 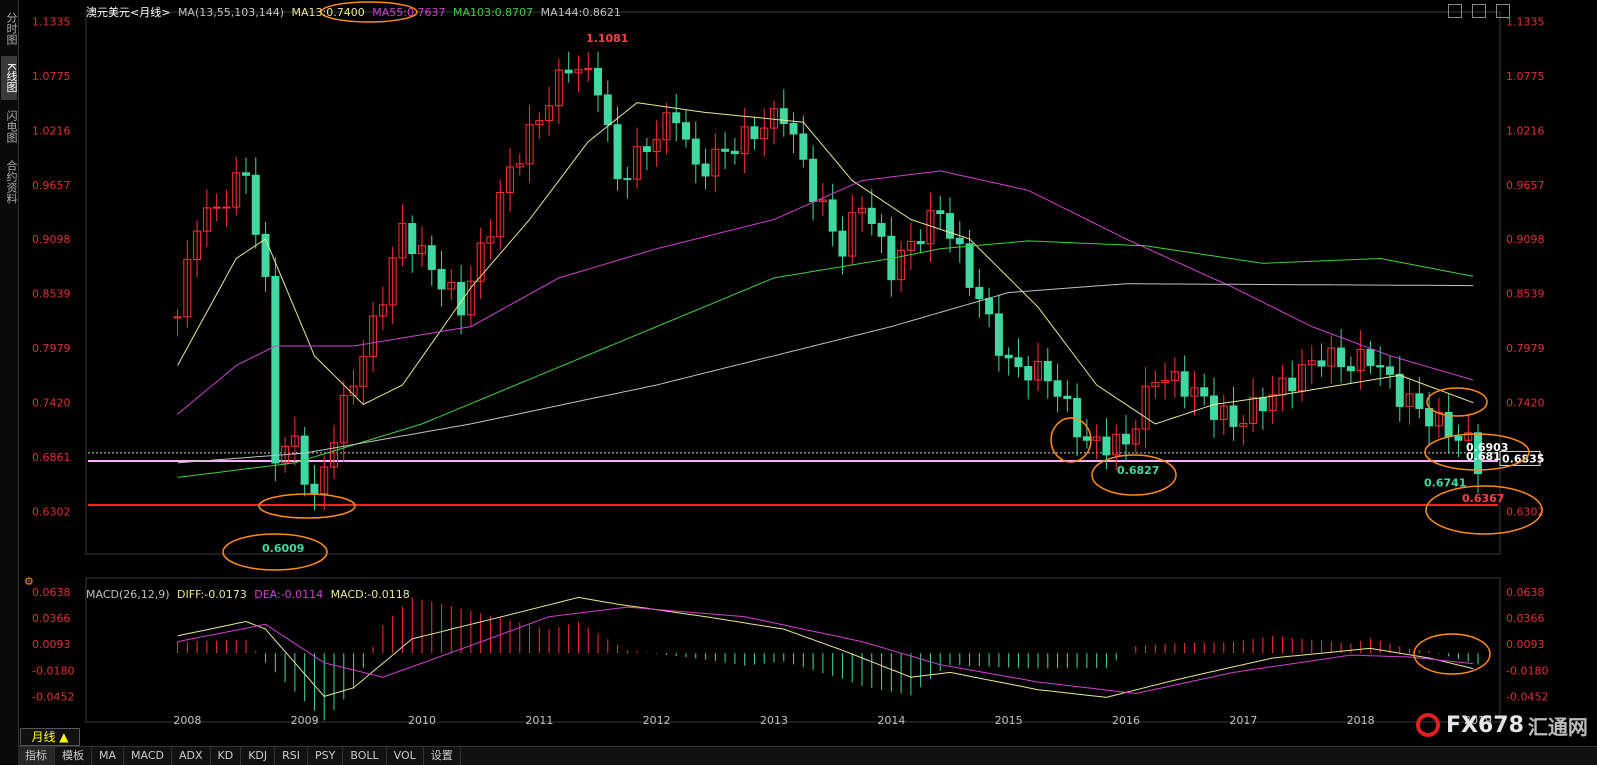 What do you see at coordinates (1487, 447) in the screenshot?
I see `annotation-level-0.6903: 0.6903` at bounding box center [1487, 447].